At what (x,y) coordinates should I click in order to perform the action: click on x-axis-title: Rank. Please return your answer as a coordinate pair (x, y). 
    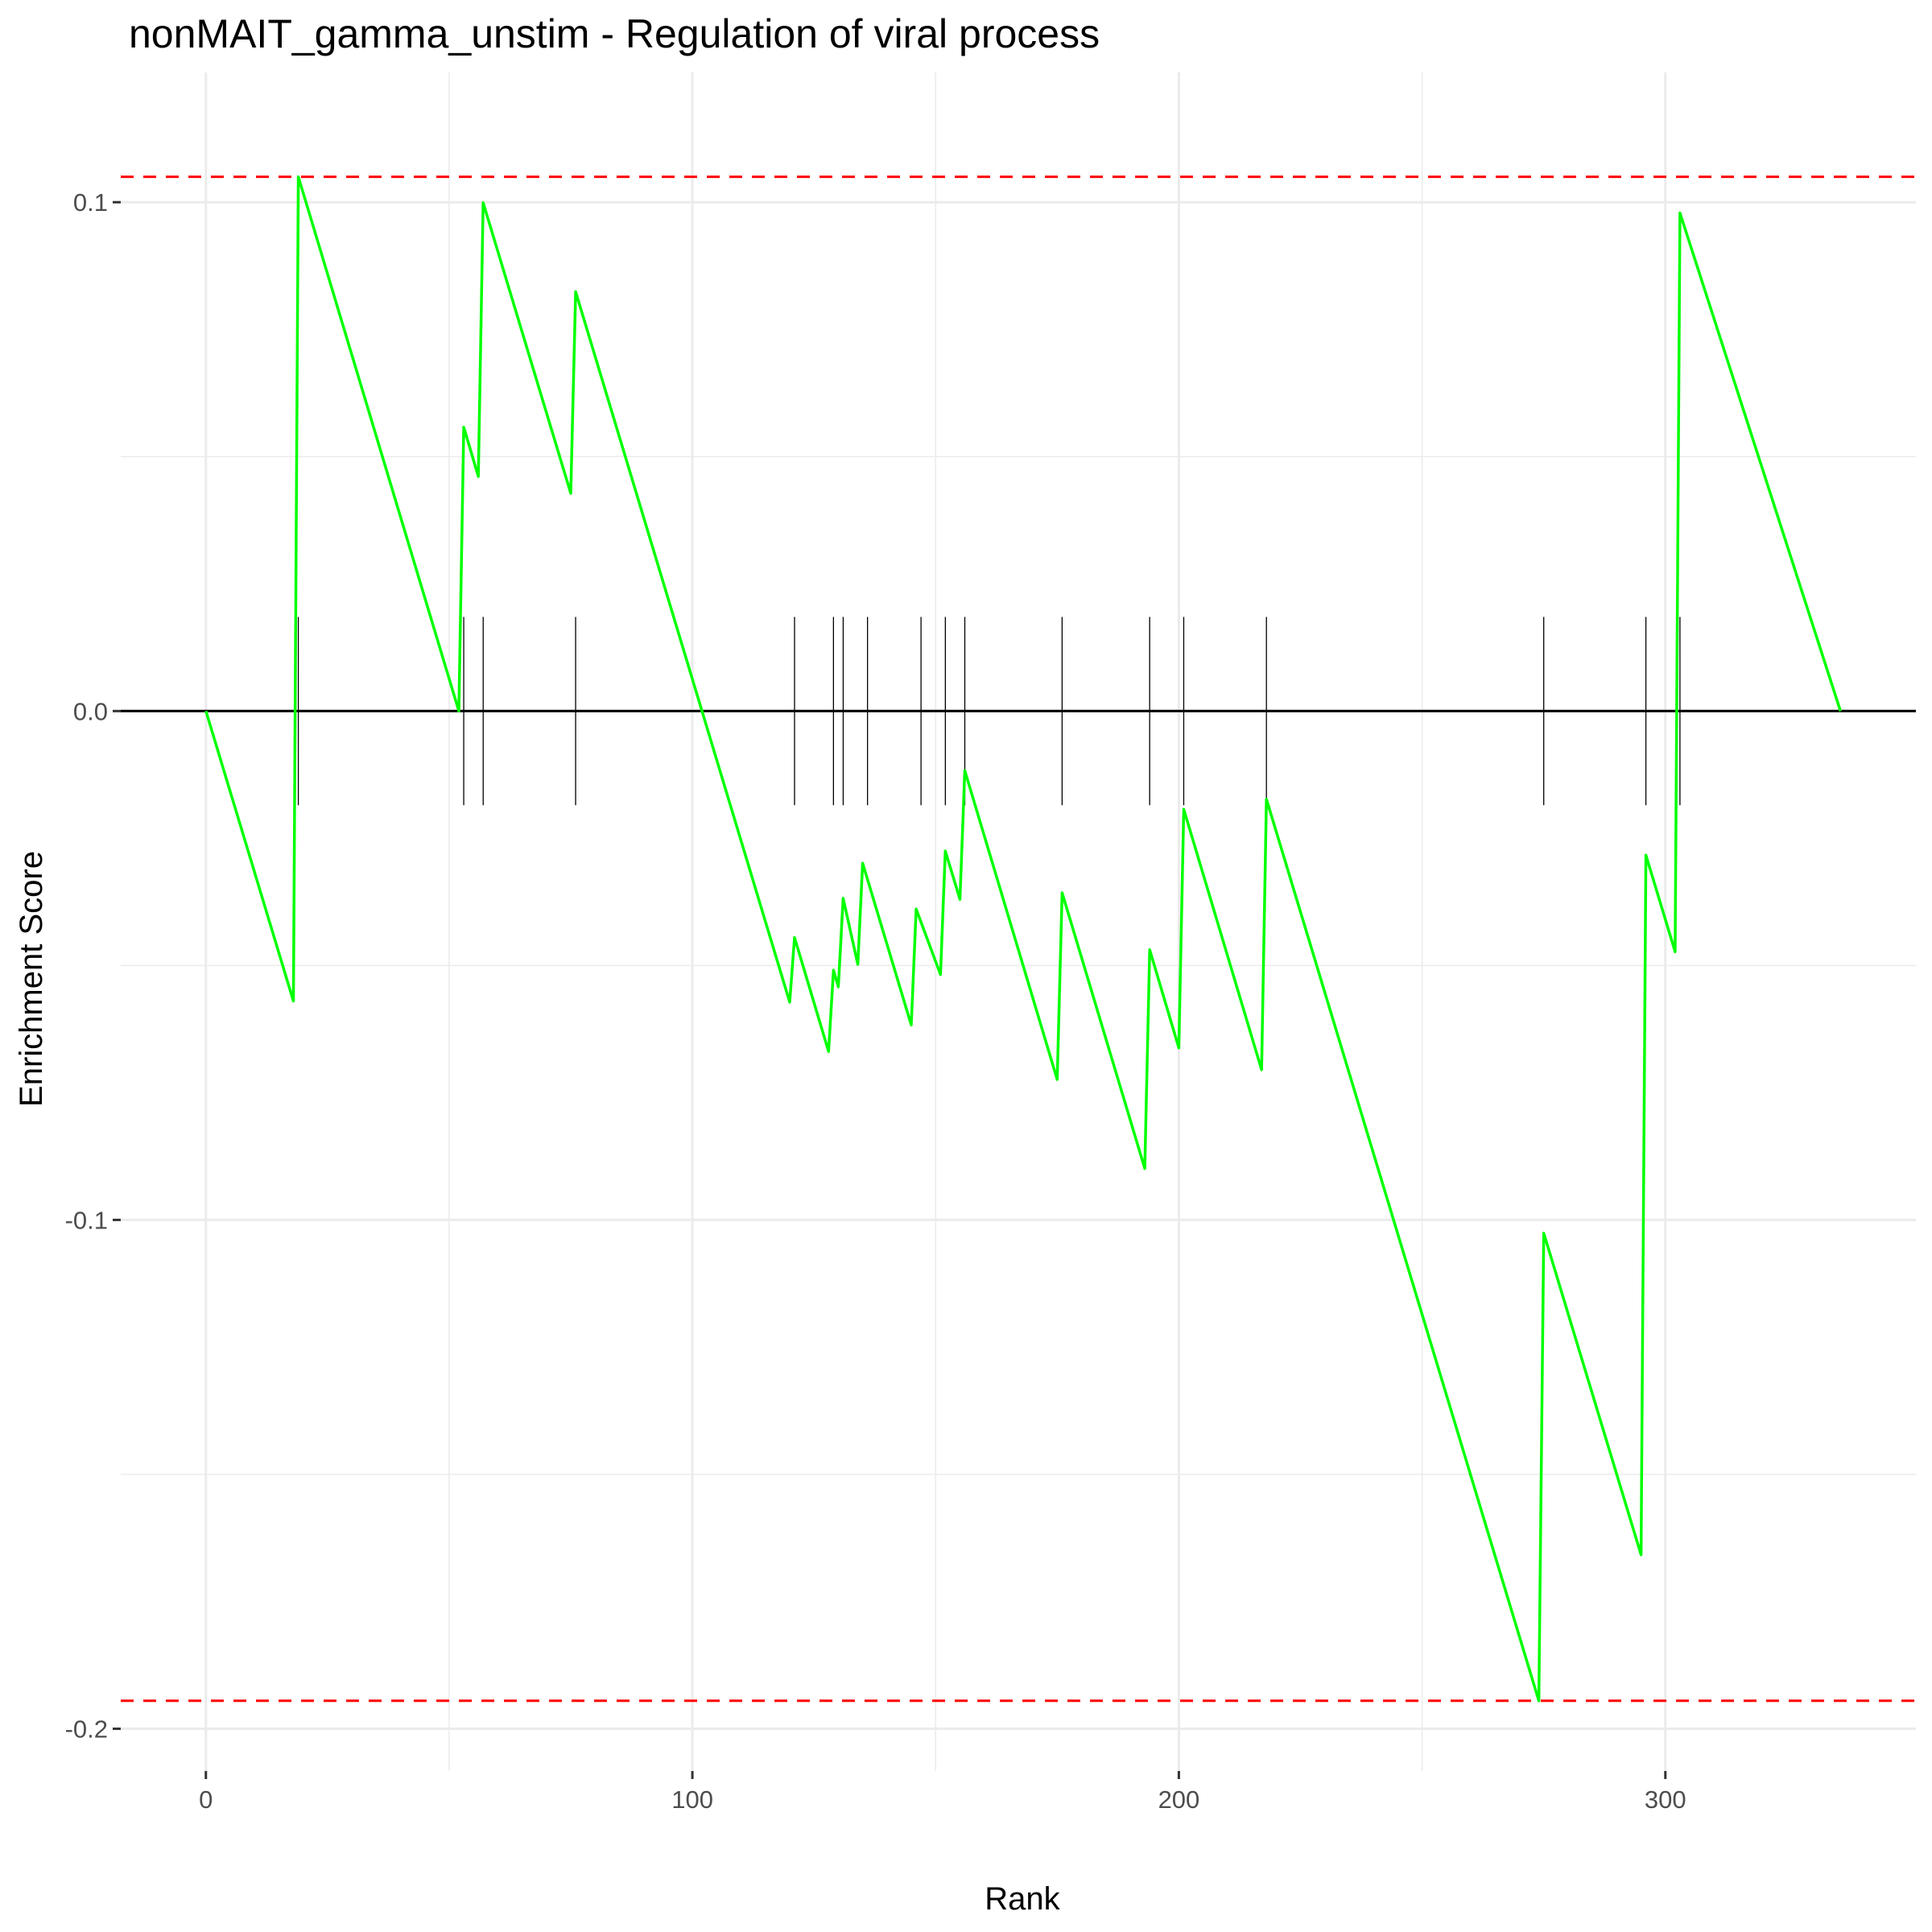
    Looking at the image, I should click on (1022, 1899).